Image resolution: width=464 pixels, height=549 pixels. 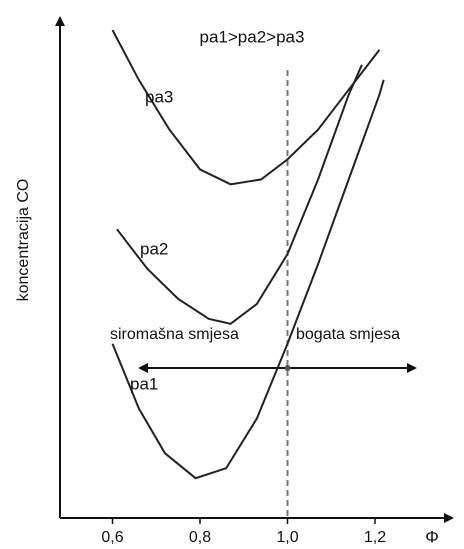 I want to click on series-label: pa3, so click(x=159, y=96).